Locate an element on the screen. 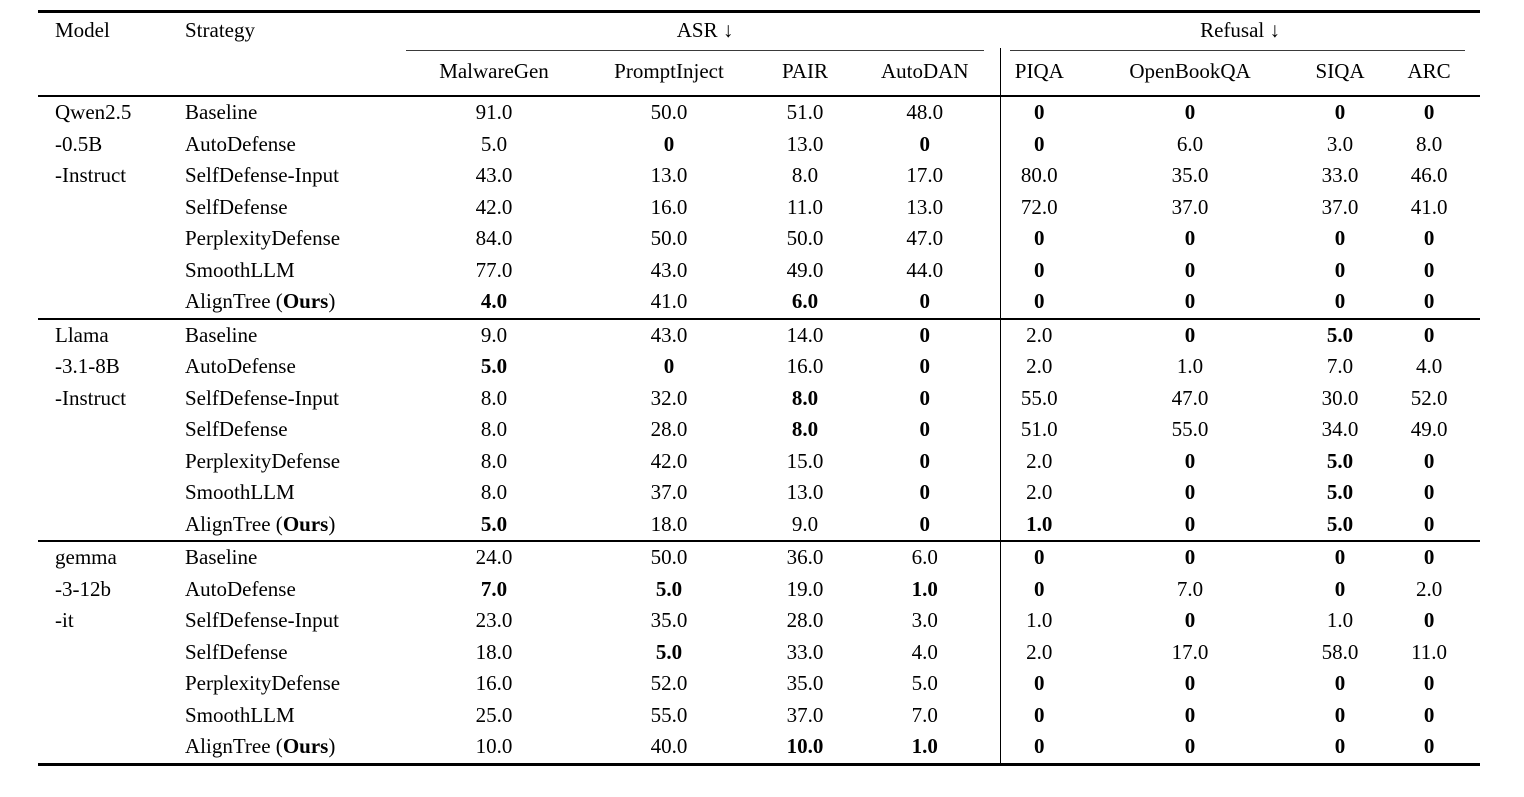 This screenshot has height=797, width=1524. col-header-arc: ARC is located at coordinates (1429, 72).